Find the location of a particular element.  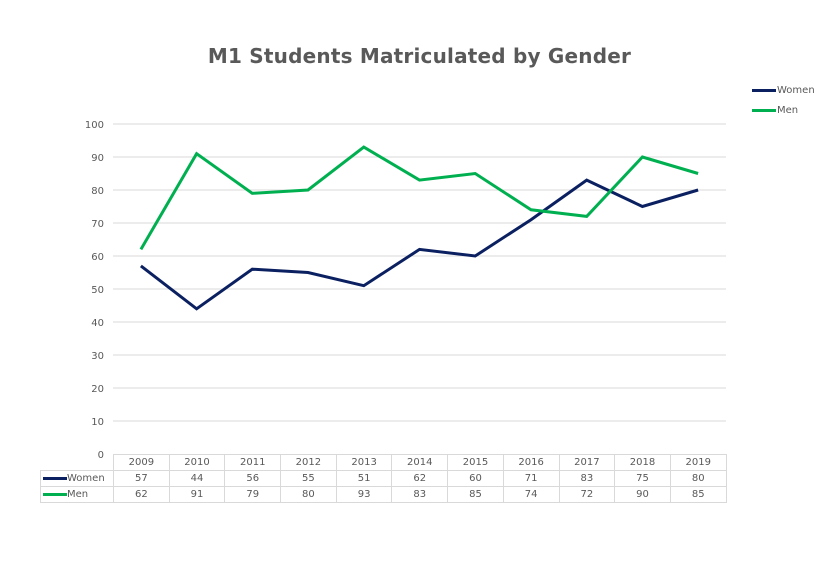

legend-item-women: Women is located at coordinates (783, 90).